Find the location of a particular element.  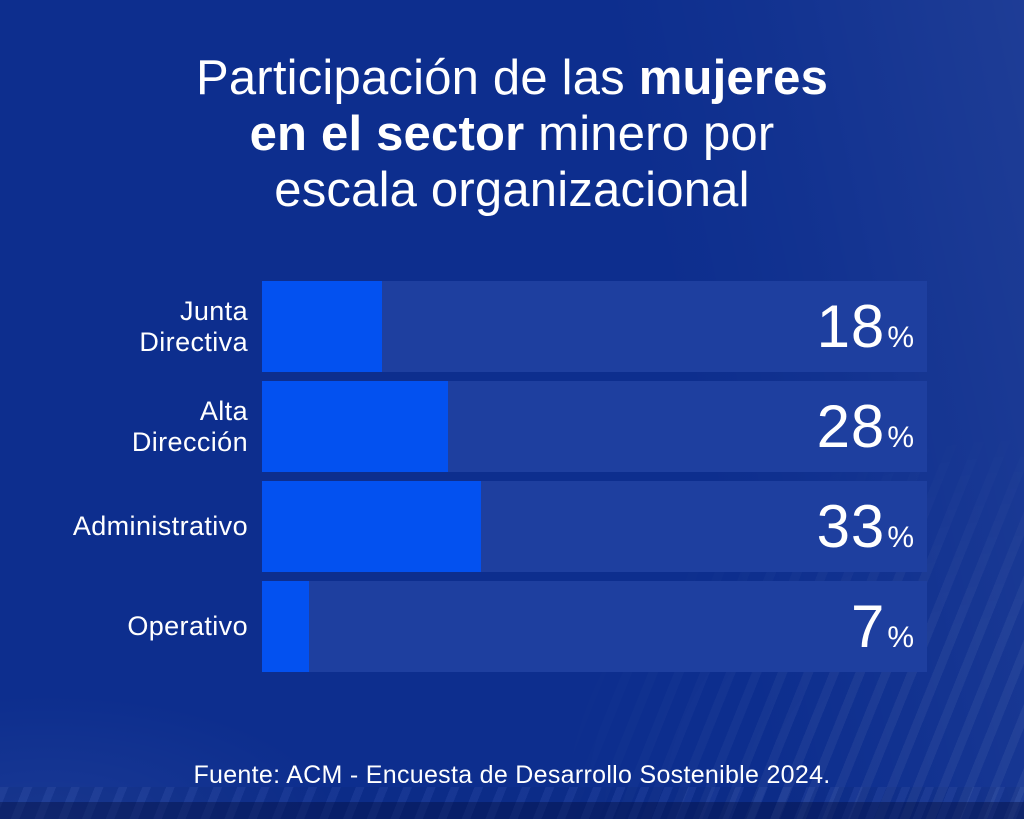

value-label: 7% is located at coordinates (882, 626).